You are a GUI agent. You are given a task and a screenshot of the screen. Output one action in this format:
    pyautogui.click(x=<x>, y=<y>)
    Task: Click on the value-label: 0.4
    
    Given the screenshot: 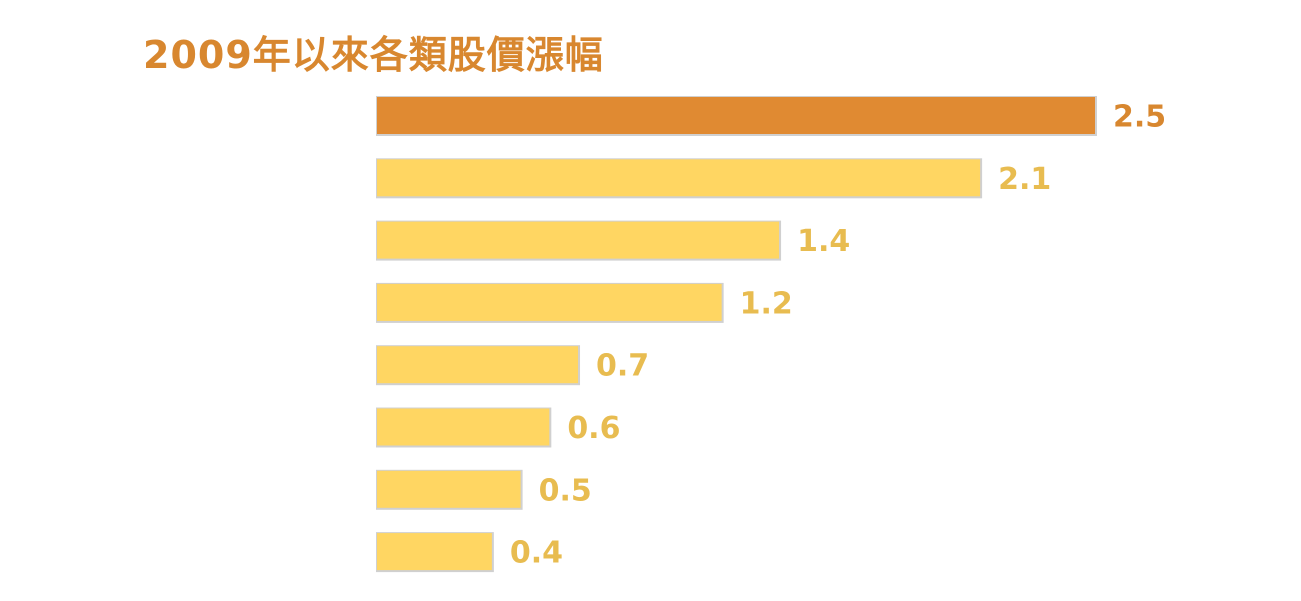 What is the action you would take?
    pyautogui.click(x=536, y=553)
    